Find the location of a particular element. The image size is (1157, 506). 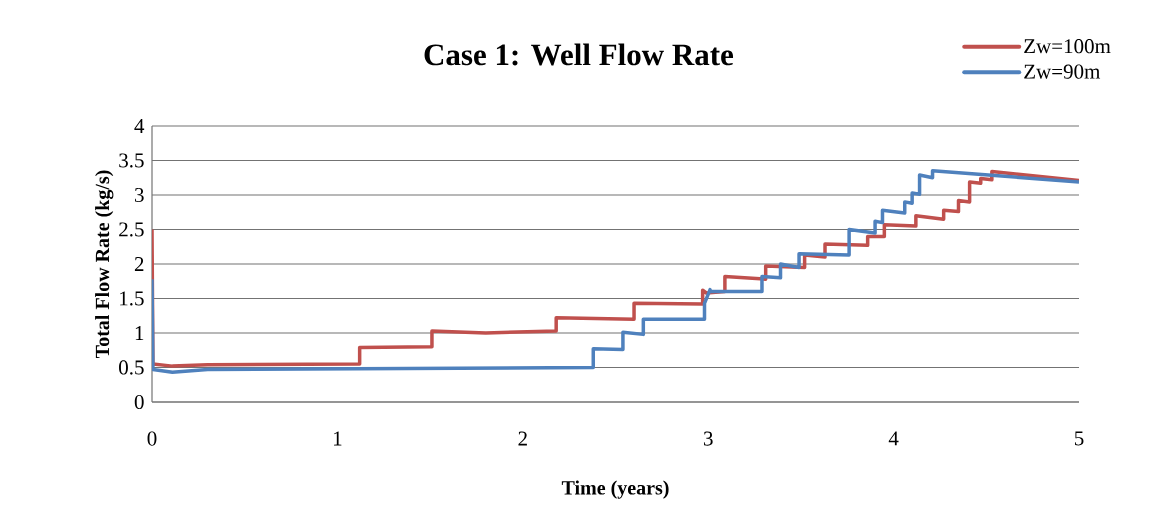

x-tick-label: 1 is located at coordinates (338, 438).